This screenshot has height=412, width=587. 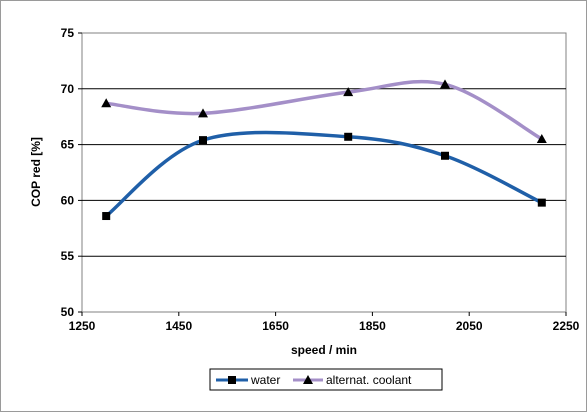 I want to click on x-tick-label: 1250, so click(x=82, y=326).